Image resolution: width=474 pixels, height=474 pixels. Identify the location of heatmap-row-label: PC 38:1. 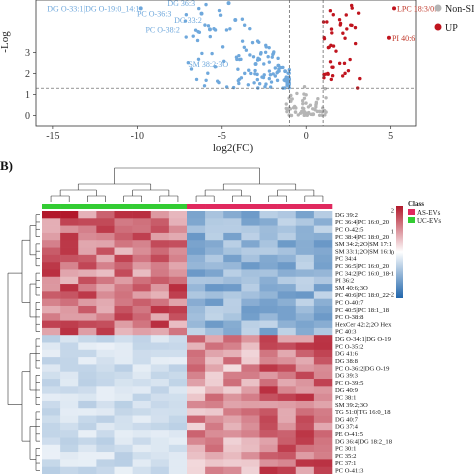
(345, 397).